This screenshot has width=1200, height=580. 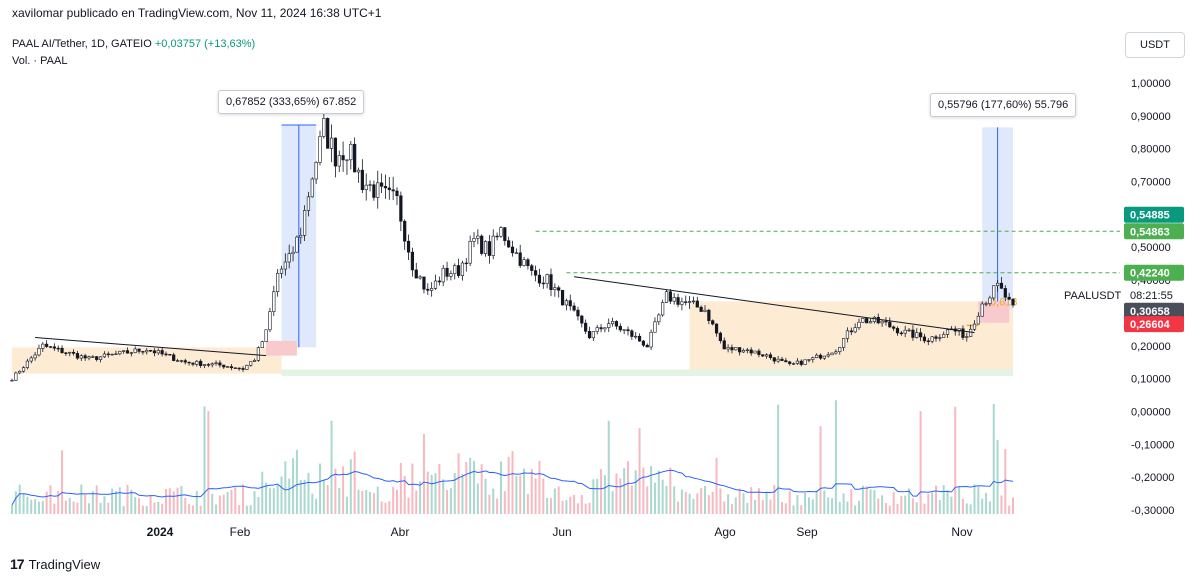 I want to click on currency-button: USDT, so click(x=1155, y=45).